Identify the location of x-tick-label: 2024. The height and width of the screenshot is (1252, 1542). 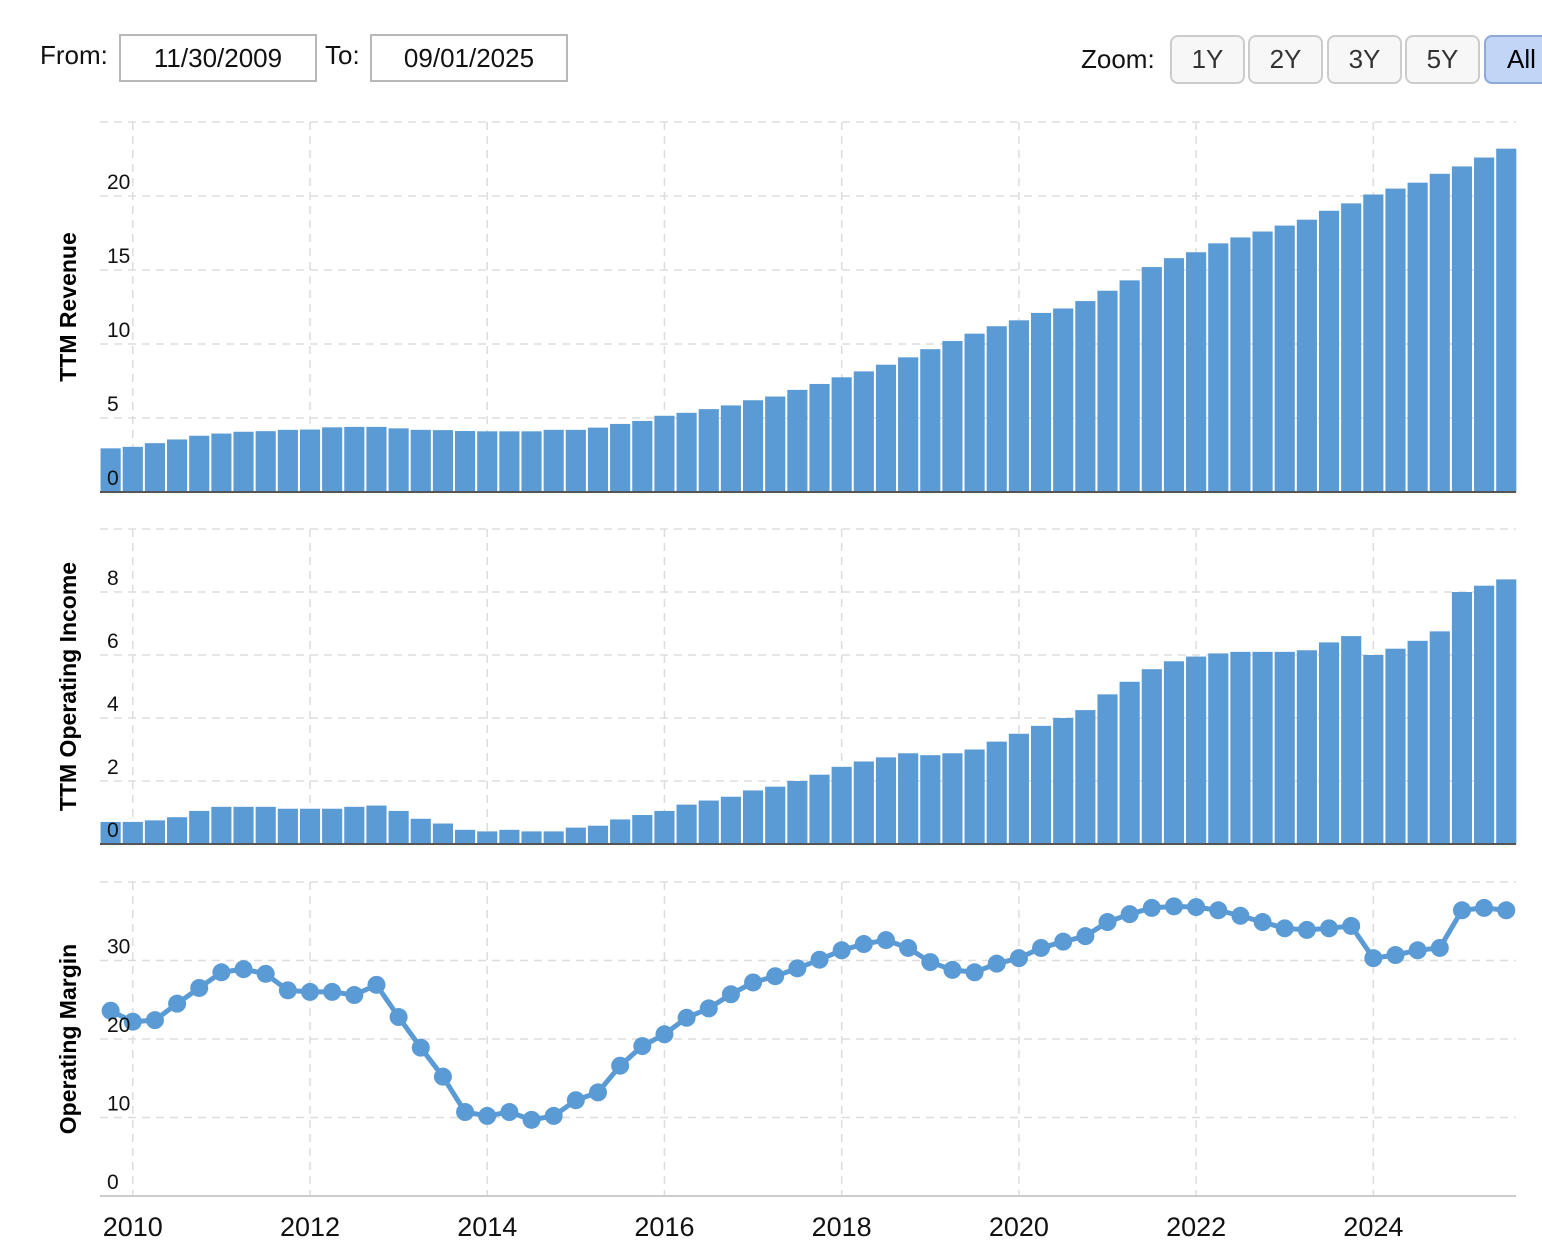
(1373, 1227).